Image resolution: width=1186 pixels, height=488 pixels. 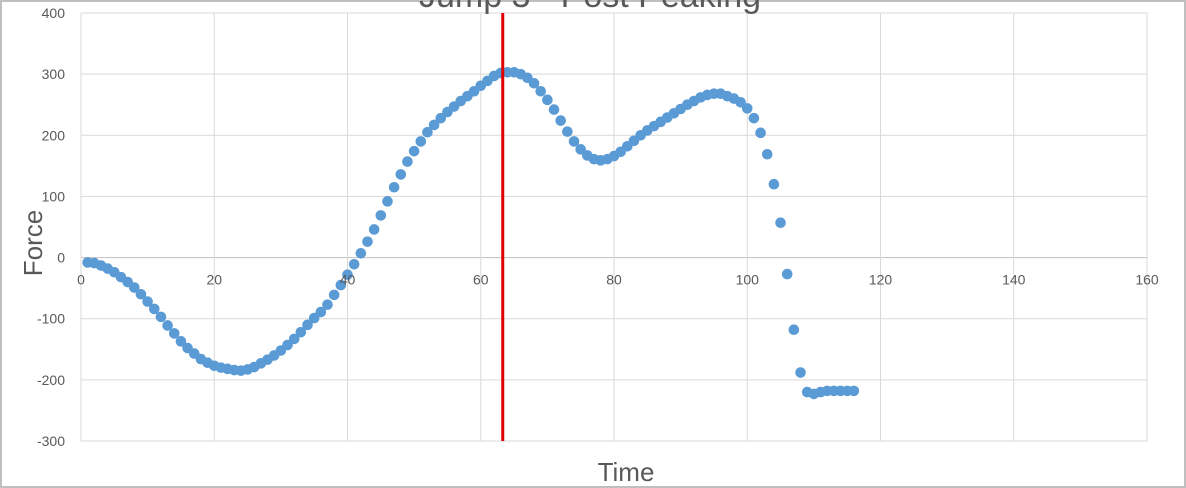 What do you see at coordinates (51, 441) in the screenshot?
I see `y-tick-label: -300` at bounding box center [51, 441].